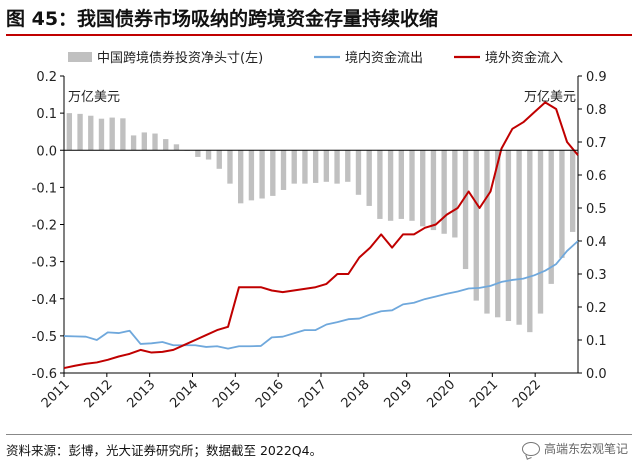 The height and width of the screenshot is (466, 640). Describe the element at coordinates (596, 110) in the screenshot. I see `right-tick-label: 0.8` at that location.